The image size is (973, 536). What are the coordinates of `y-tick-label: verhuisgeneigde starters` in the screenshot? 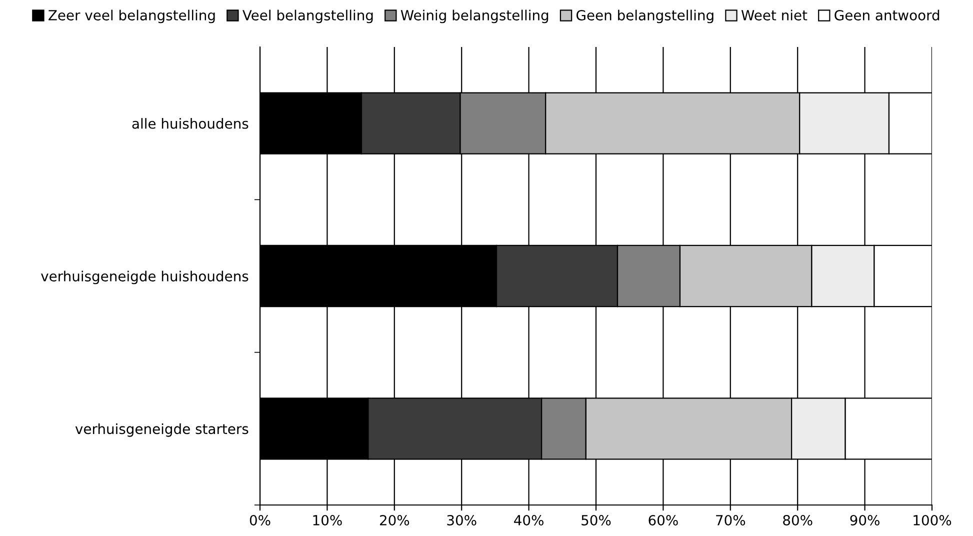 It's located at (161, 430).